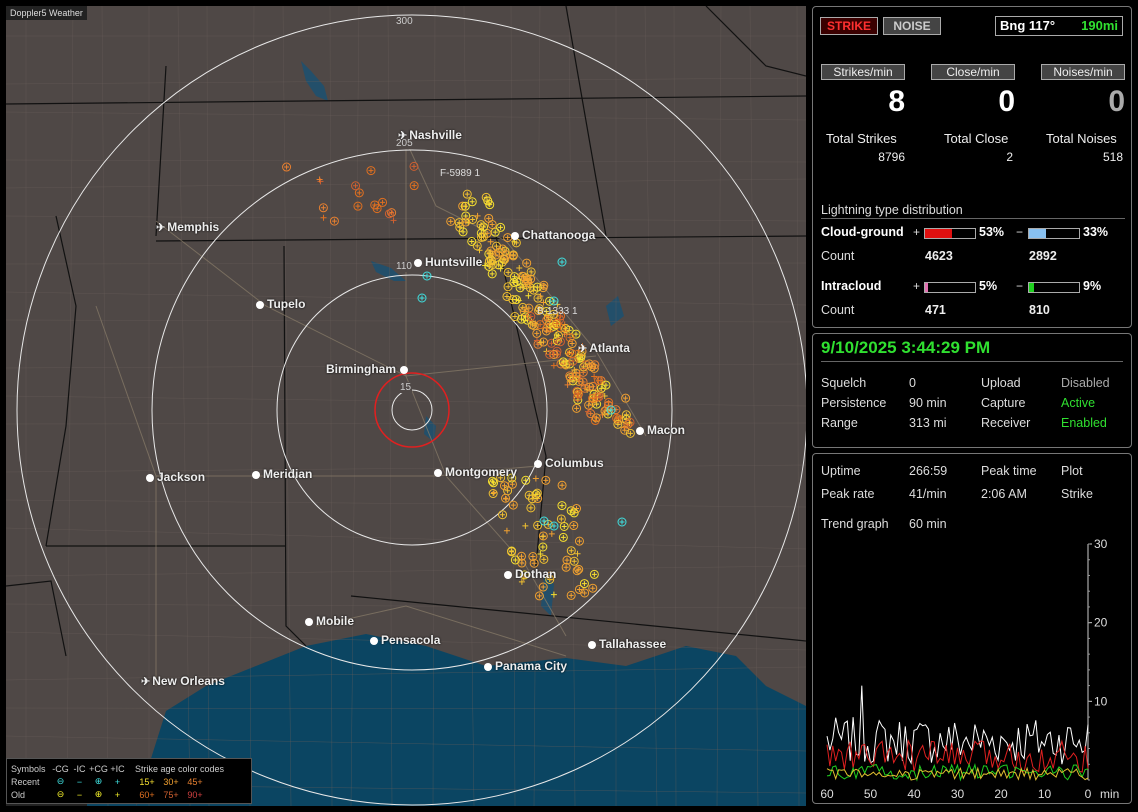 The image size is (1138, 812). I want to click on persistence-label: Persistence, so click(854, 403).